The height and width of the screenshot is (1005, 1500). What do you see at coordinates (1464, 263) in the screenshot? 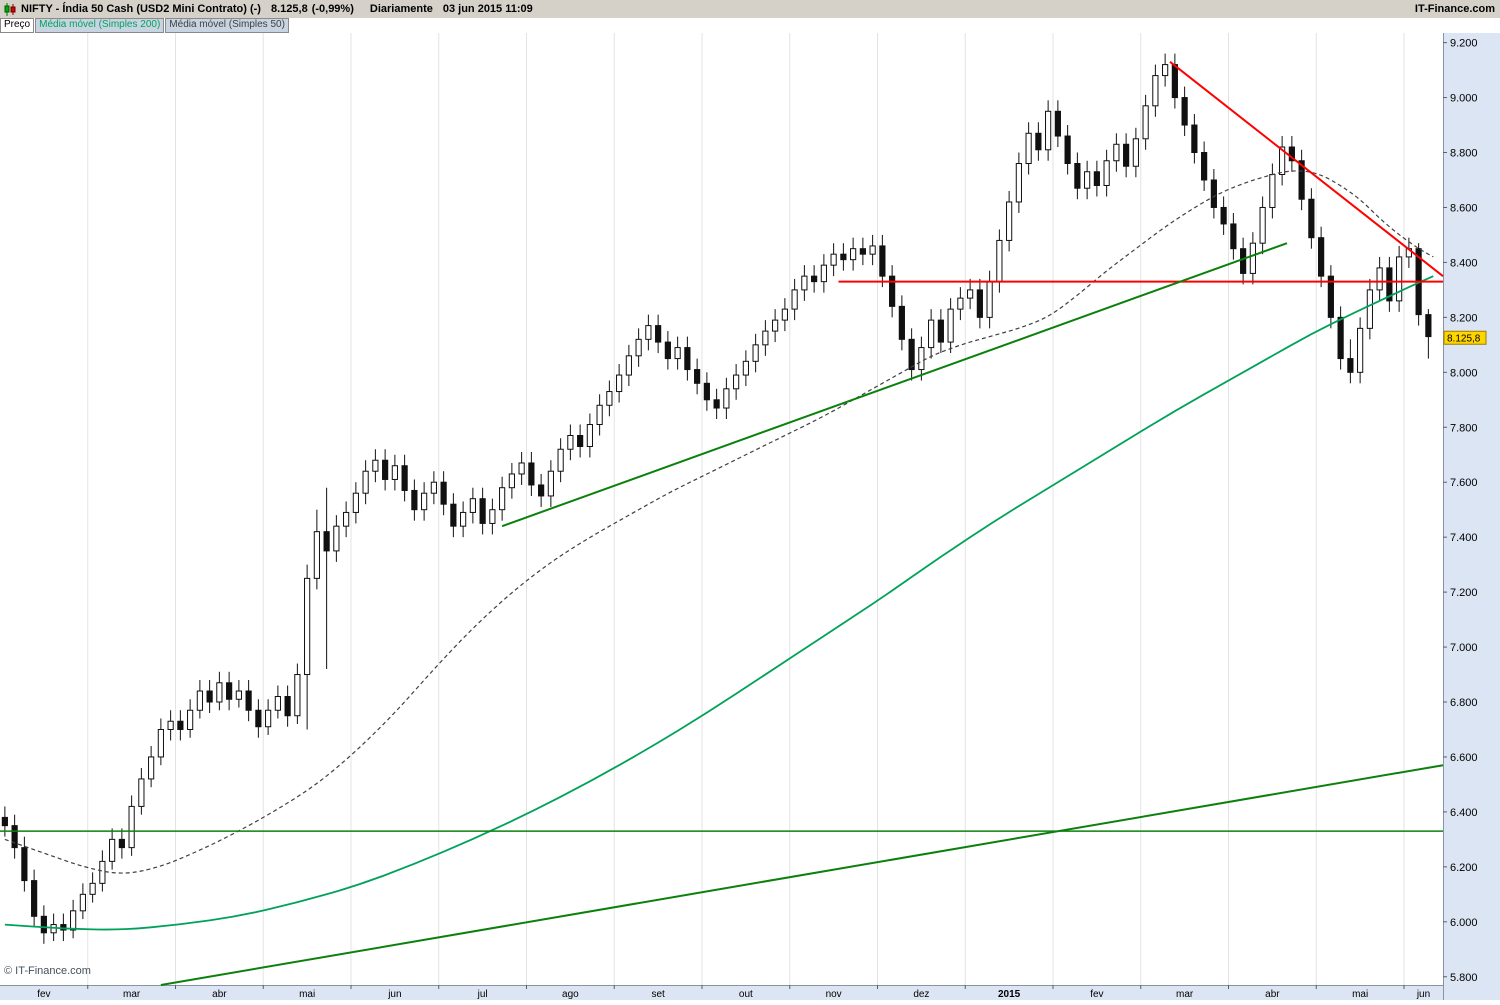
I see `svg-text: 8.400` at bounding box center [1464, 263].